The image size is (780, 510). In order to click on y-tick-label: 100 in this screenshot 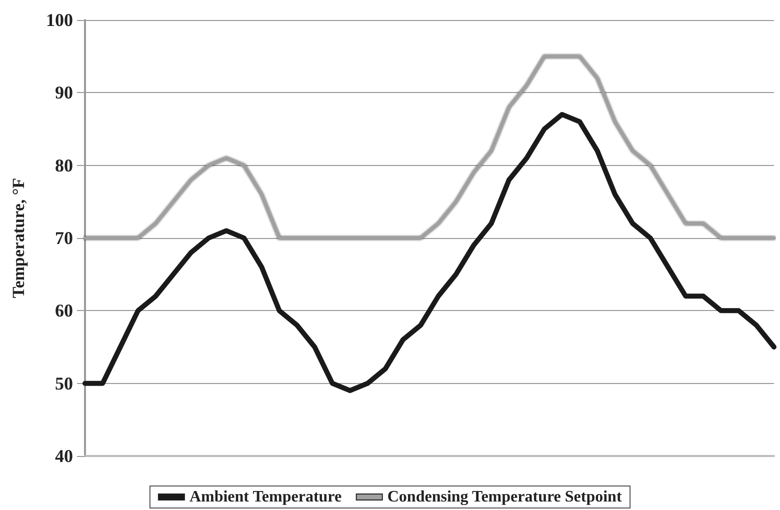, I will do `click(59, 20)`.